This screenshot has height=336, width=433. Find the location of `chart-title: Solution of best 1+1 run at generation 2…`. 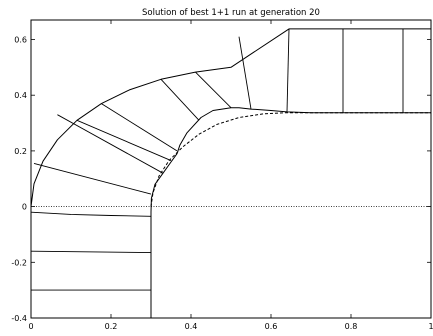

chart-title: Solution of best 1+1 run at generation 2… is located at coordinates (231, 13).